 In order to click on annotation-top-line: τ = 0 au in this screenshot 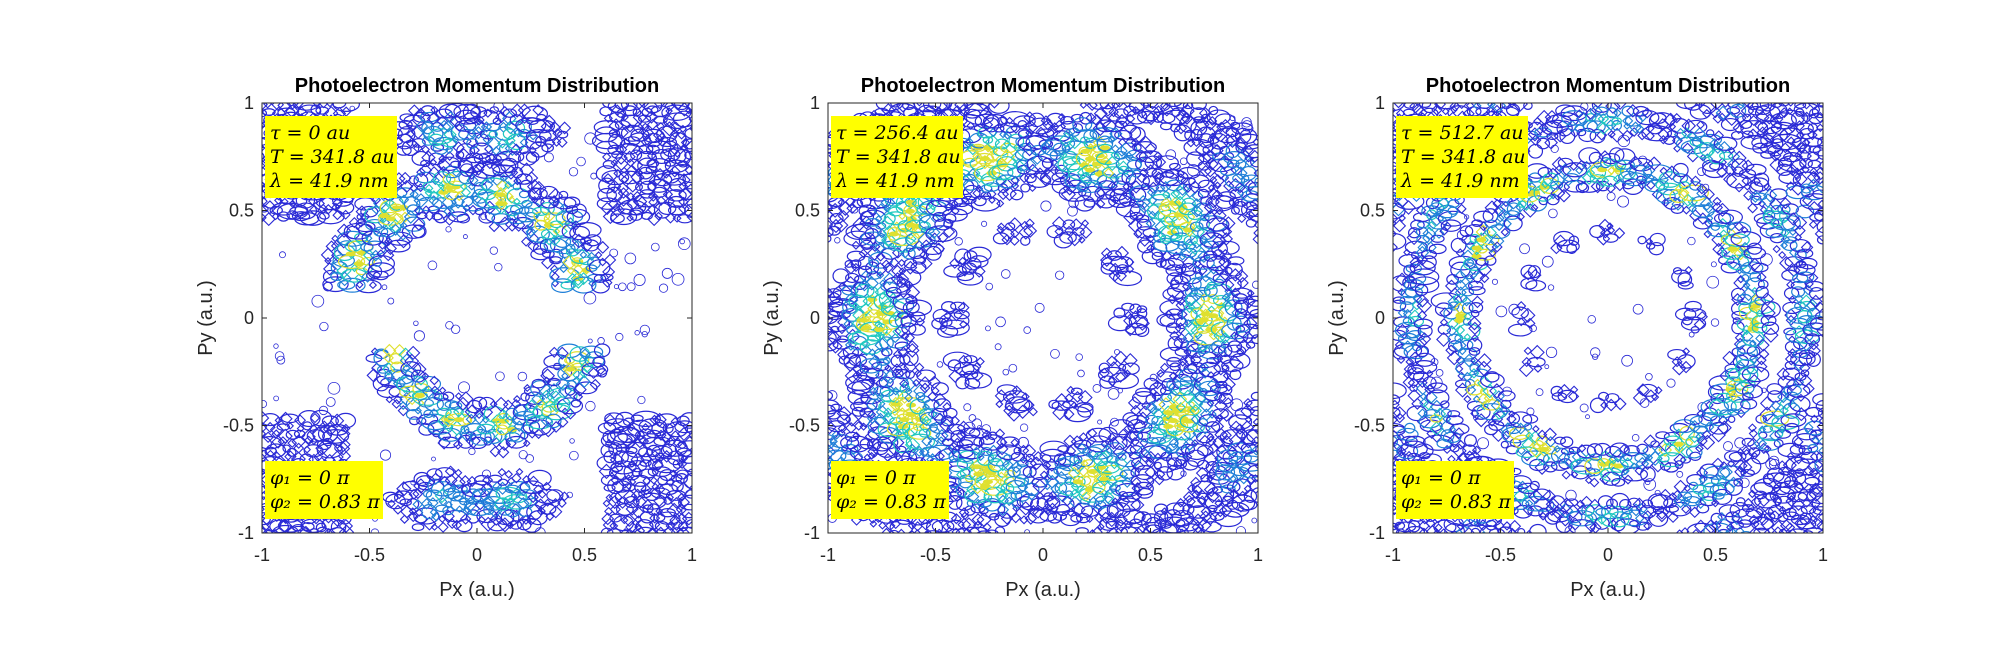, I will do `click(310, 133)`.